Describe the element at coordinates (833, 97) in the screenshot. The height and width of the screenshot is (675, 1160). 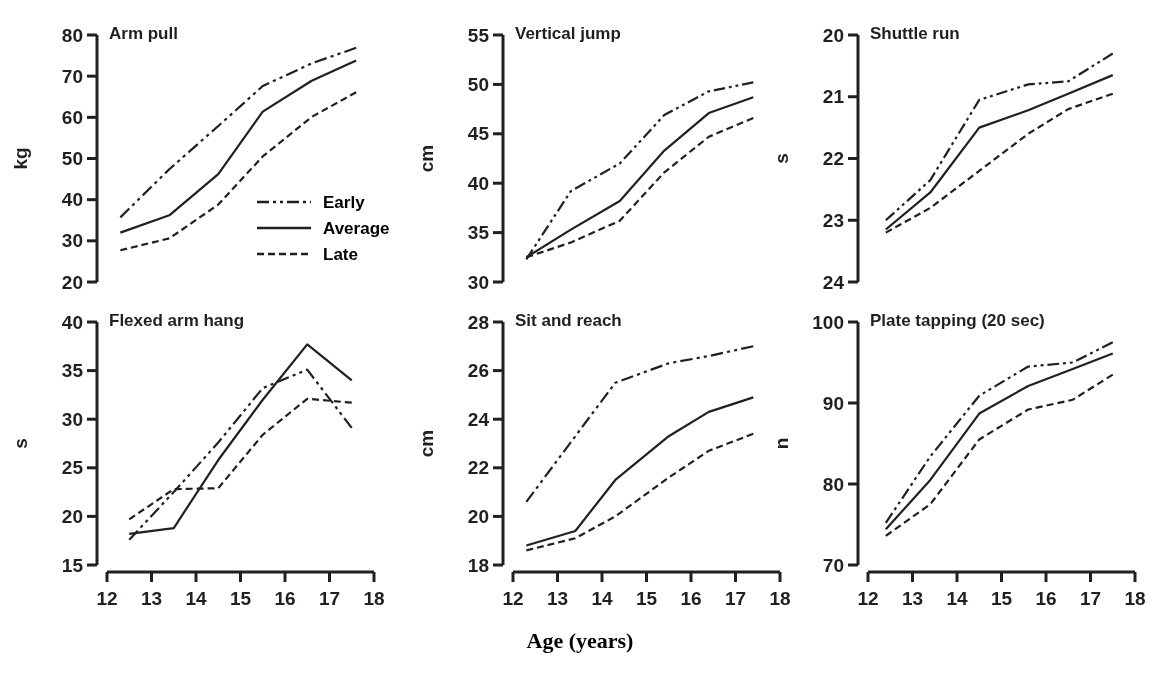
I see `y-tick-label: 21` at that location.